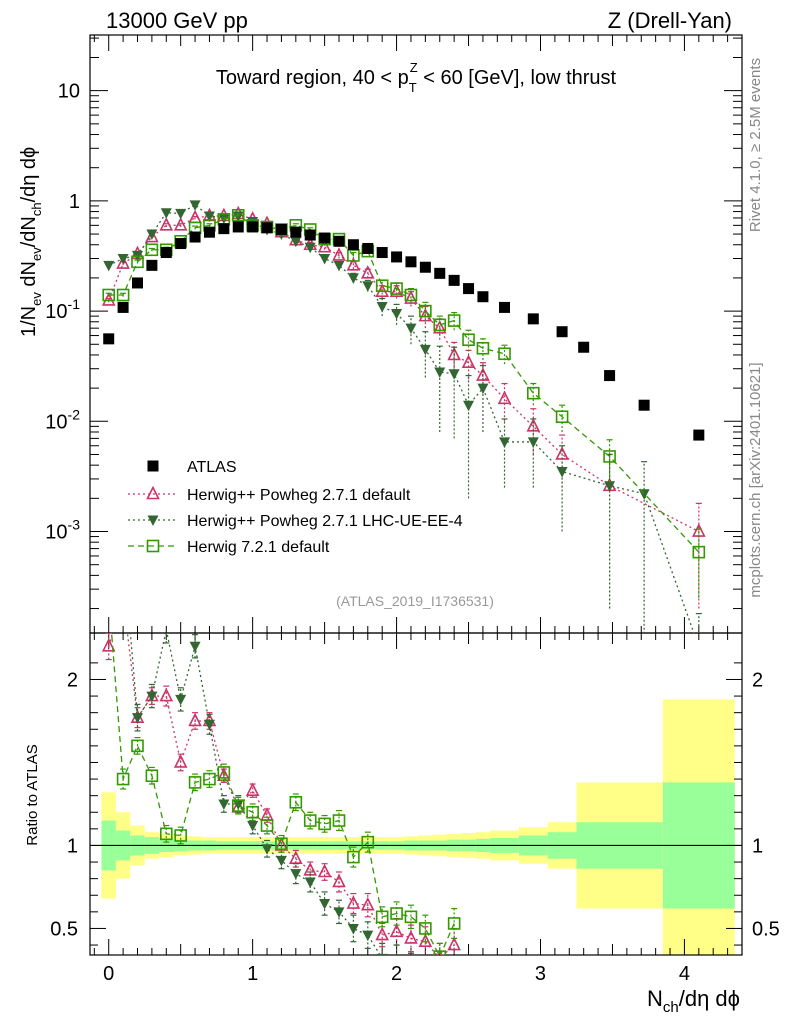 The image size is (786, 1024). Describe the element at coordinates (415, 601) in the screenshot. I see `analysis-tag: (ATLAS_2019_I1736531)` at that location.